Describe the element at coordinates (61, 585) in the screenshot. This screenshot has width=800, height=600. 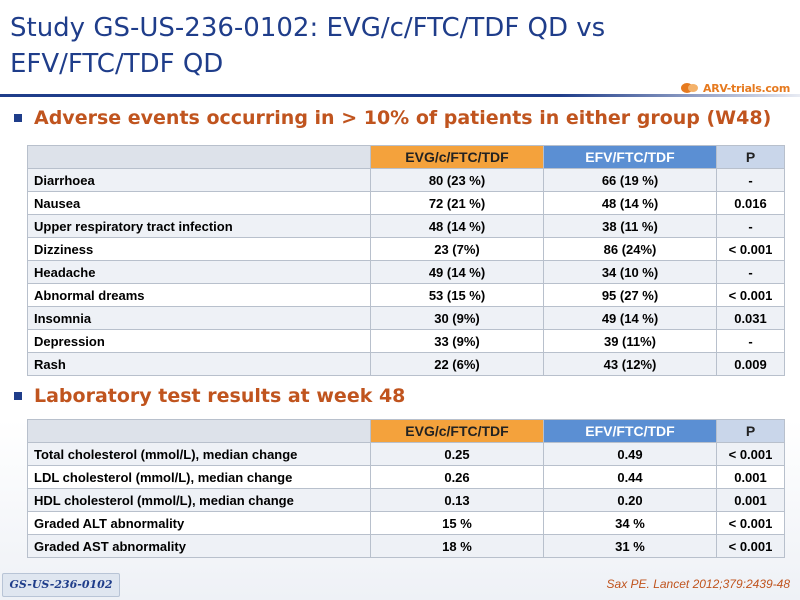
I see `study-id-tag: GS-US-236-0102` at that location.